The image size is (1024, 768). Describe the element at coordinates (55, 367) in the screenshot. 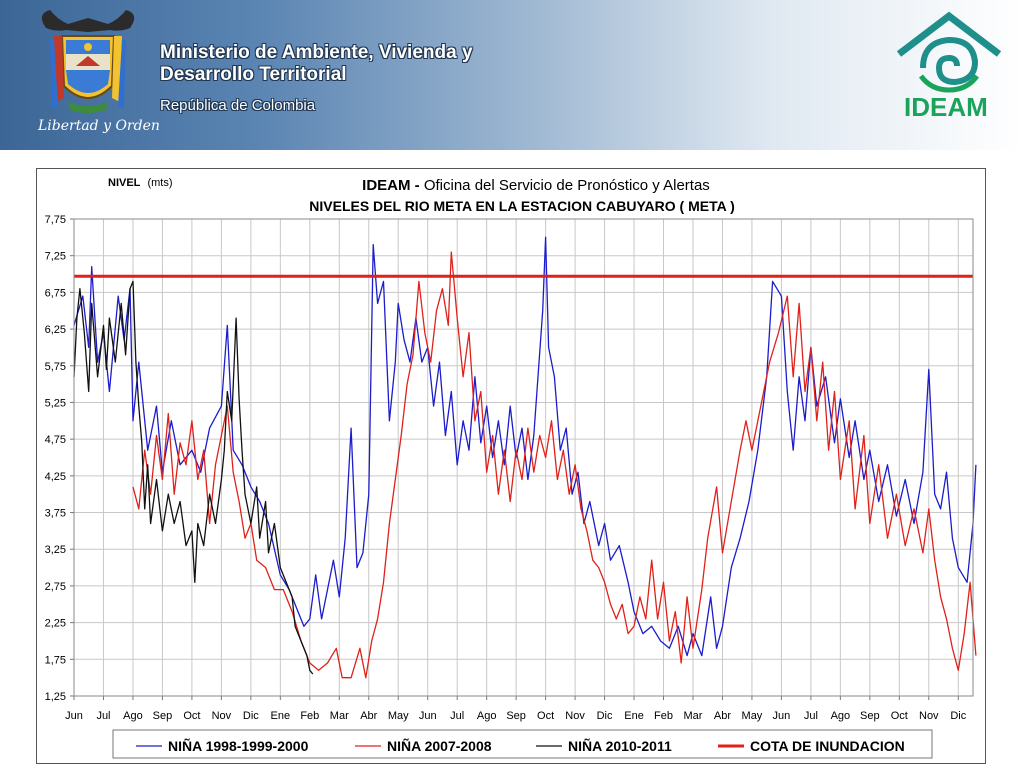

I see `y-tick-label: 5,75` at that location.